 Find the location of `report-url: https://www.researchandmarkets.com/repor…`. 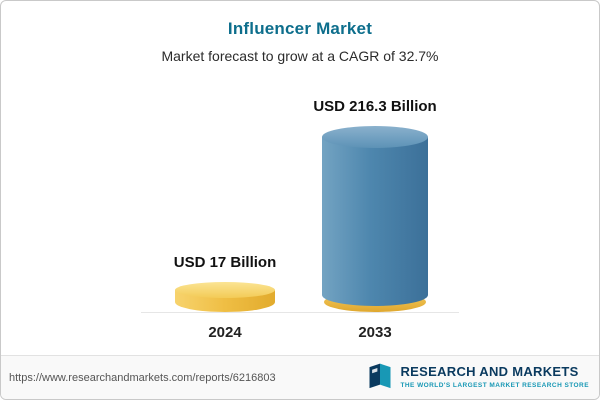

report-url: https://www.researchandmarkets.com/repor… is located at coordinates (142, 377).